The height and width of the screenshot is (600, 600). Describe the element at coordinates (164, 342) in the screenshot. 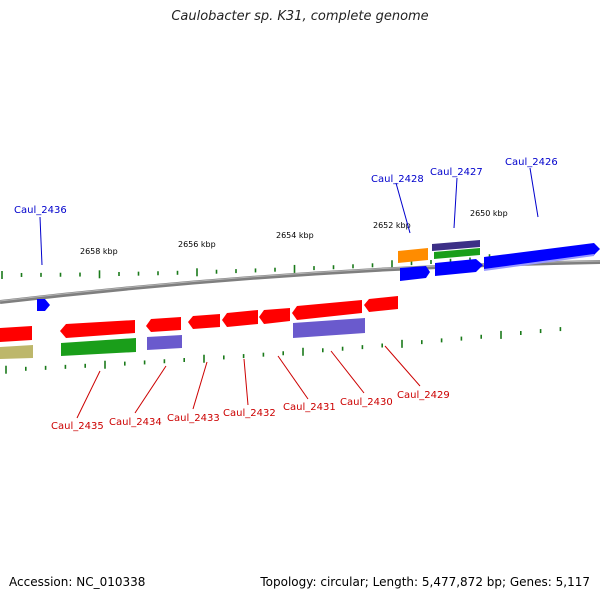

I see `gene-caul-2433-purple` at that location.